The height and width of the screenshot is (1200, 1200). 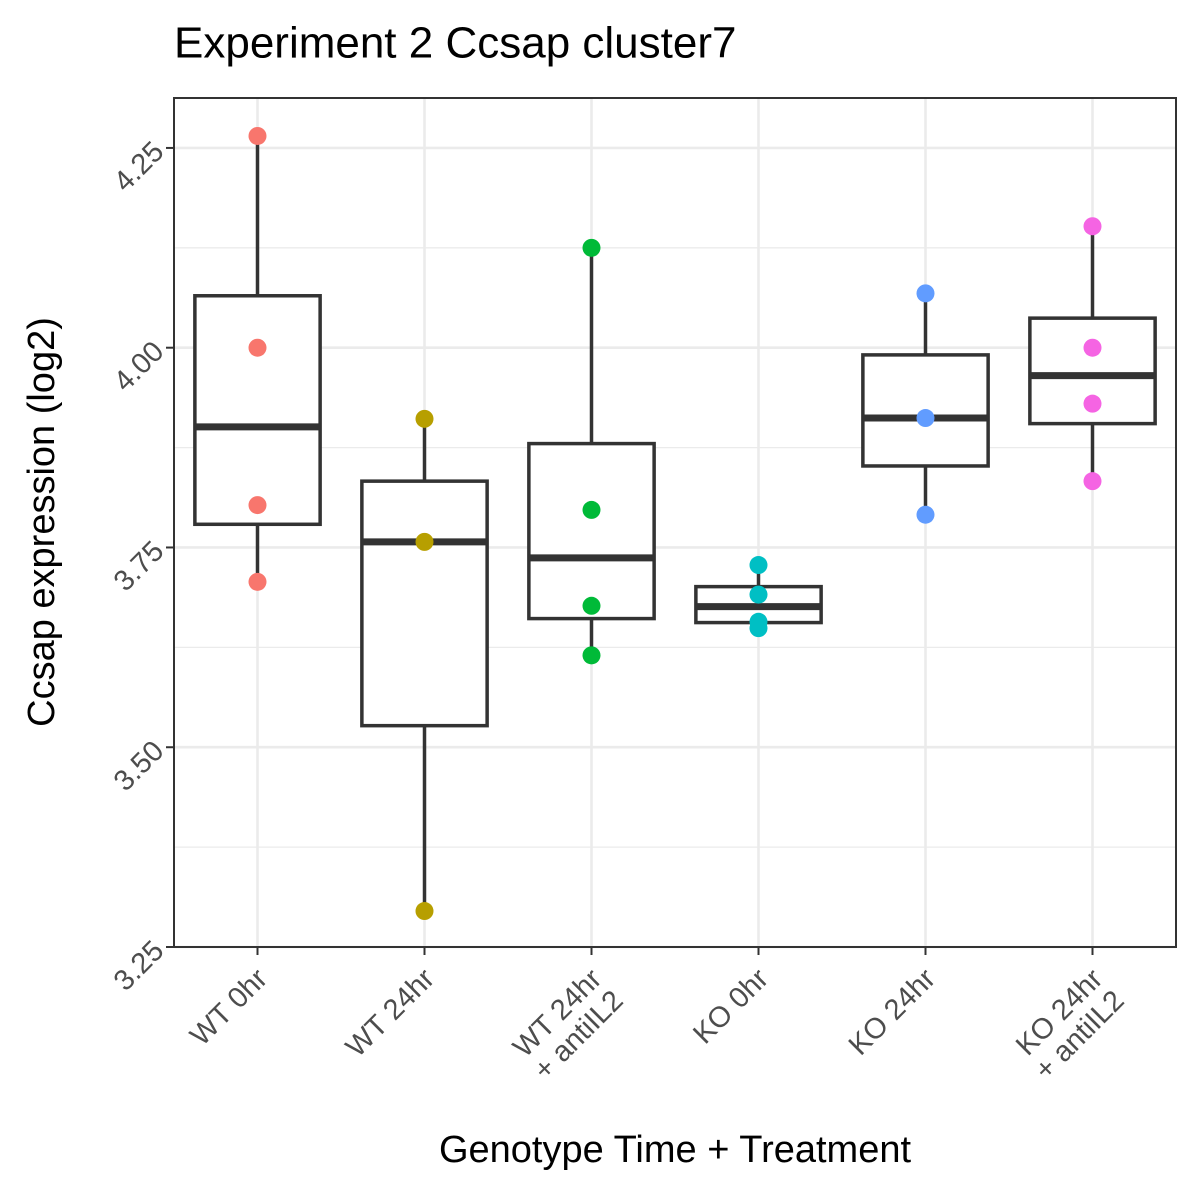 What do you see at coordinates (139, 566) in the screenshot?
I see `y-tick-label: 3.75` at bounding box center [139, 566].